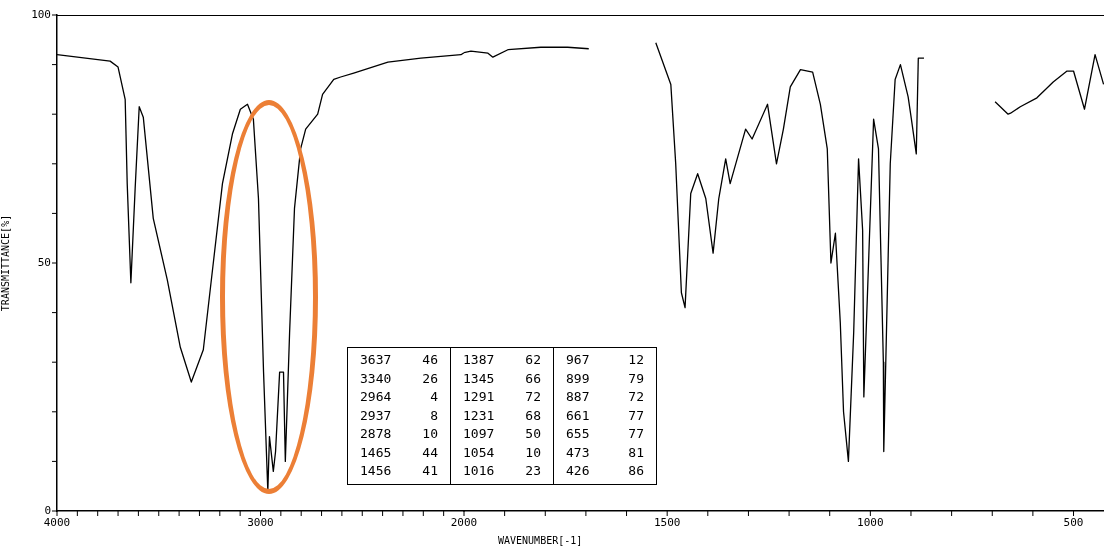  I want to click on y-axis-title: TRANSMITTANCE[%], so click(5, 263).